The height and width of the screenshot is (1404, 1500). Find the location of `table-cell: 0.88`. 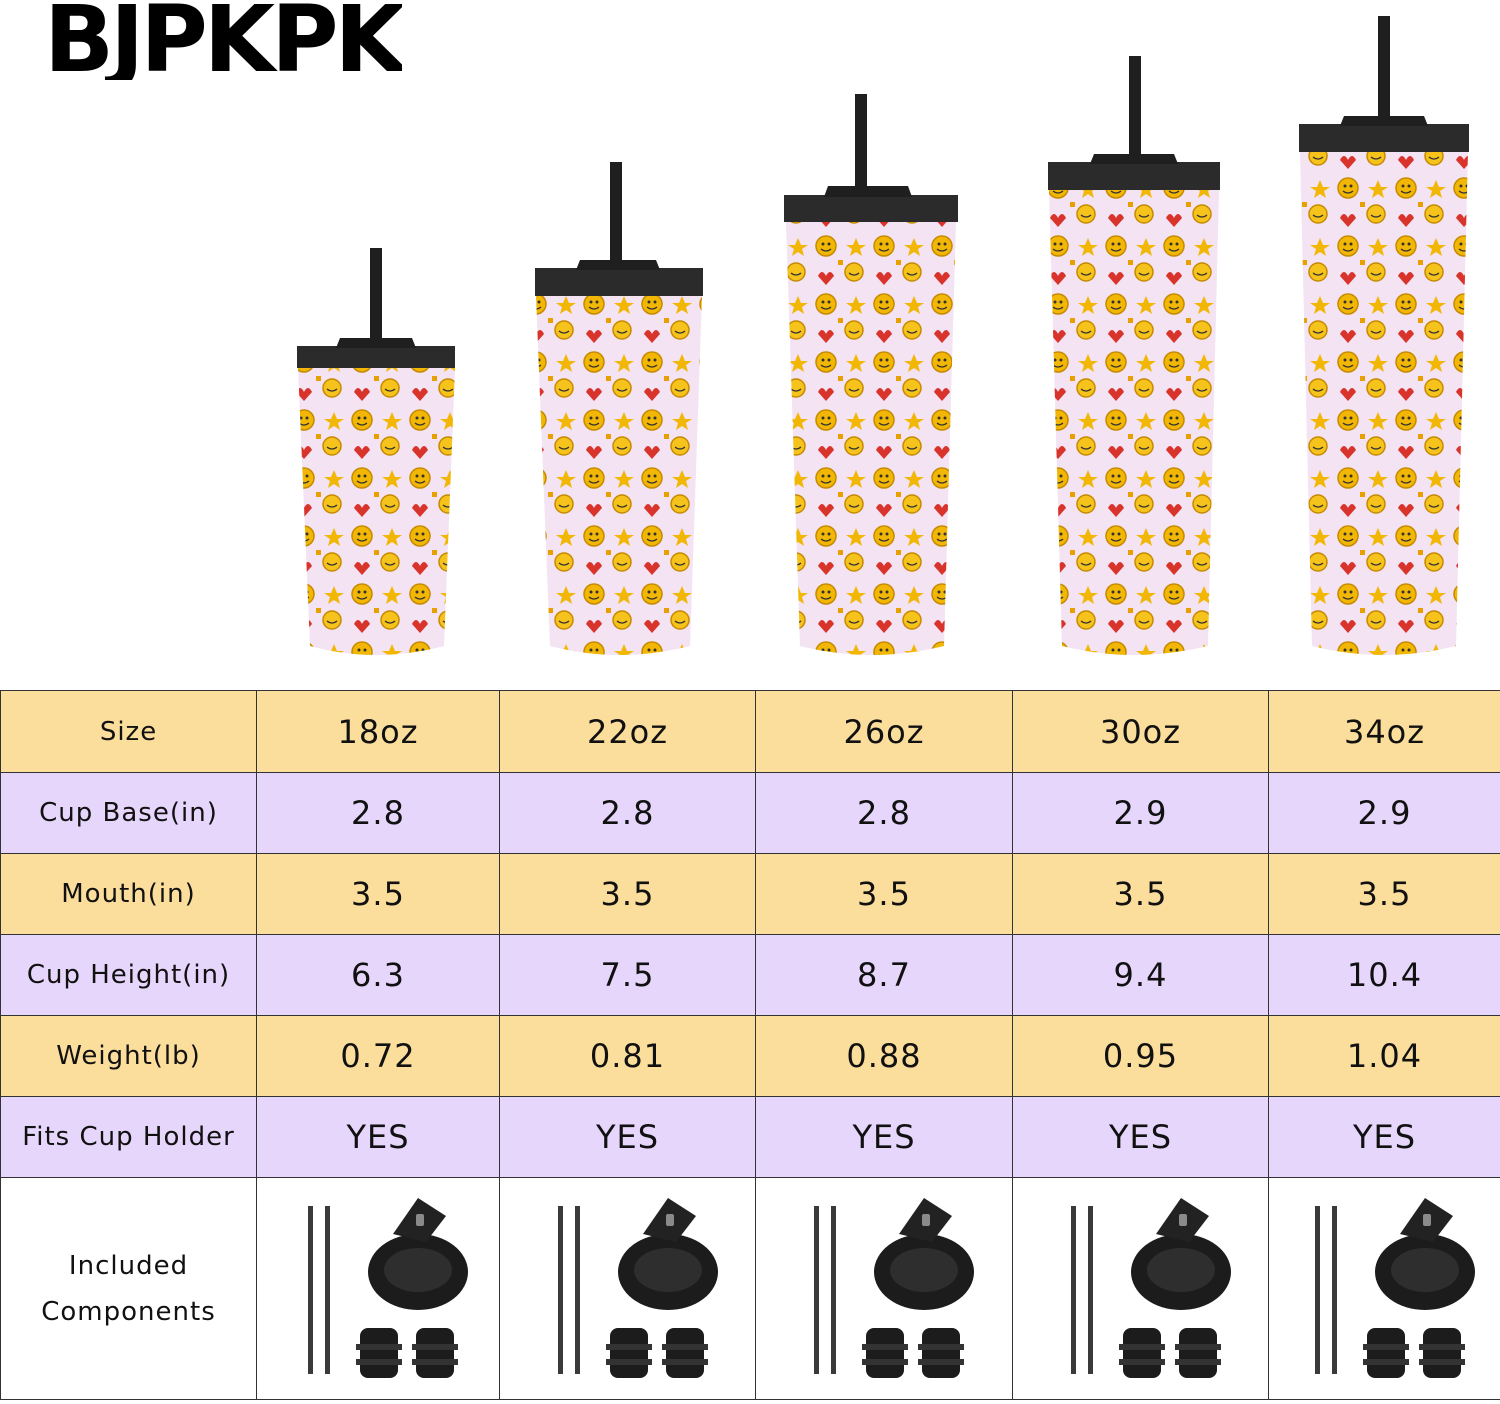

table-cell: 0.88 is located at coordinates (884, 1056).